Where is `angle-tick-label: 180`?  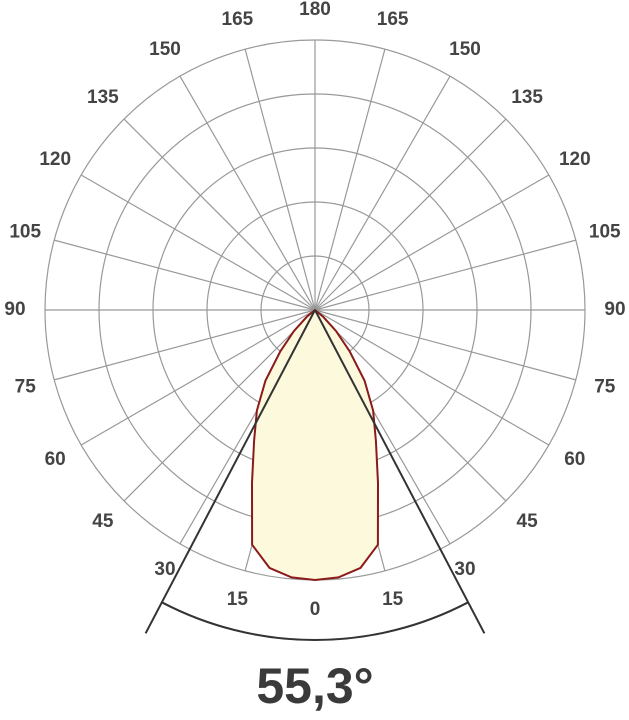
angle-tick-label: 180 is located at coordinates (315, 10).